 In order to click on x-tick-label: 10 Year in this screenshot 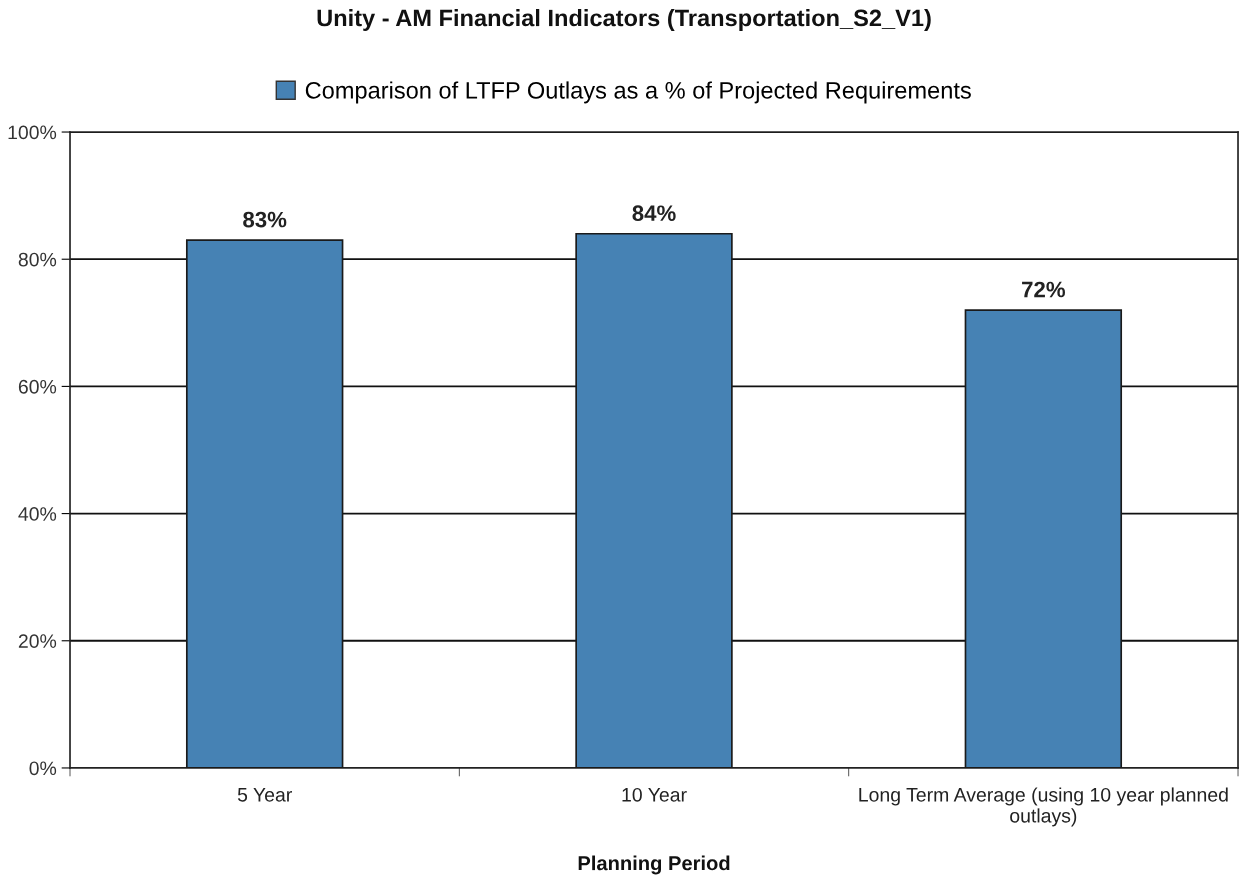, I will do `click(654, 794)`.